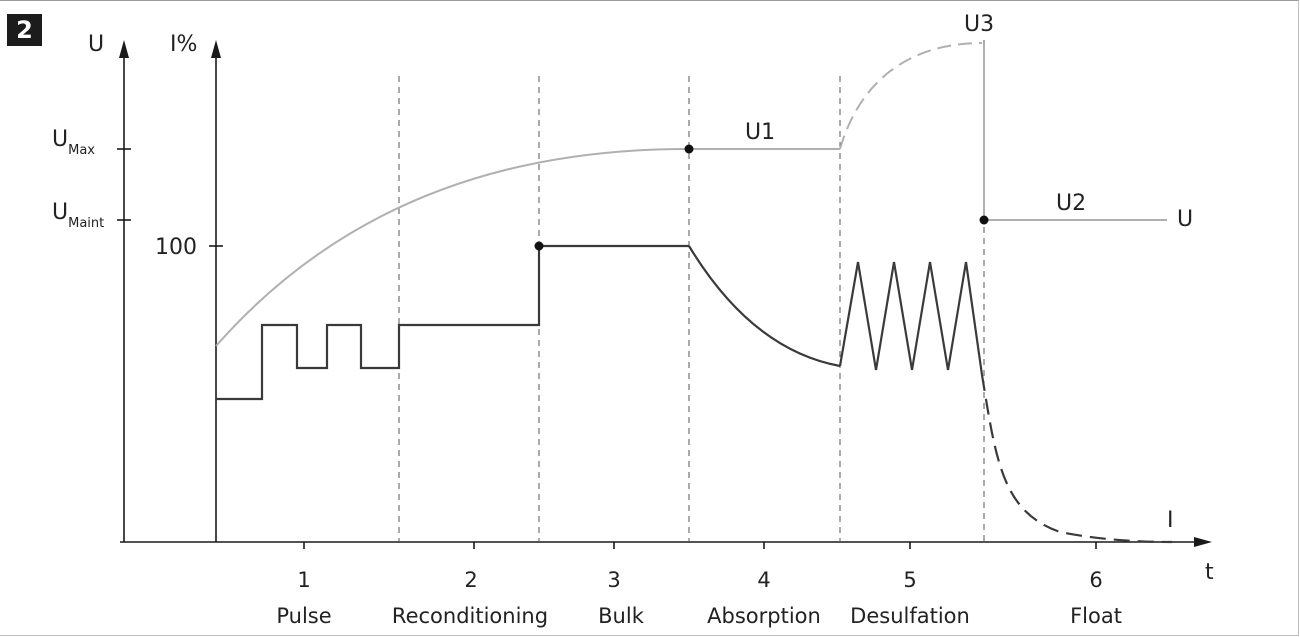 This screenshot has width=1300, height=637. I want to click on i-axis-label: I%, so click(183, 44).